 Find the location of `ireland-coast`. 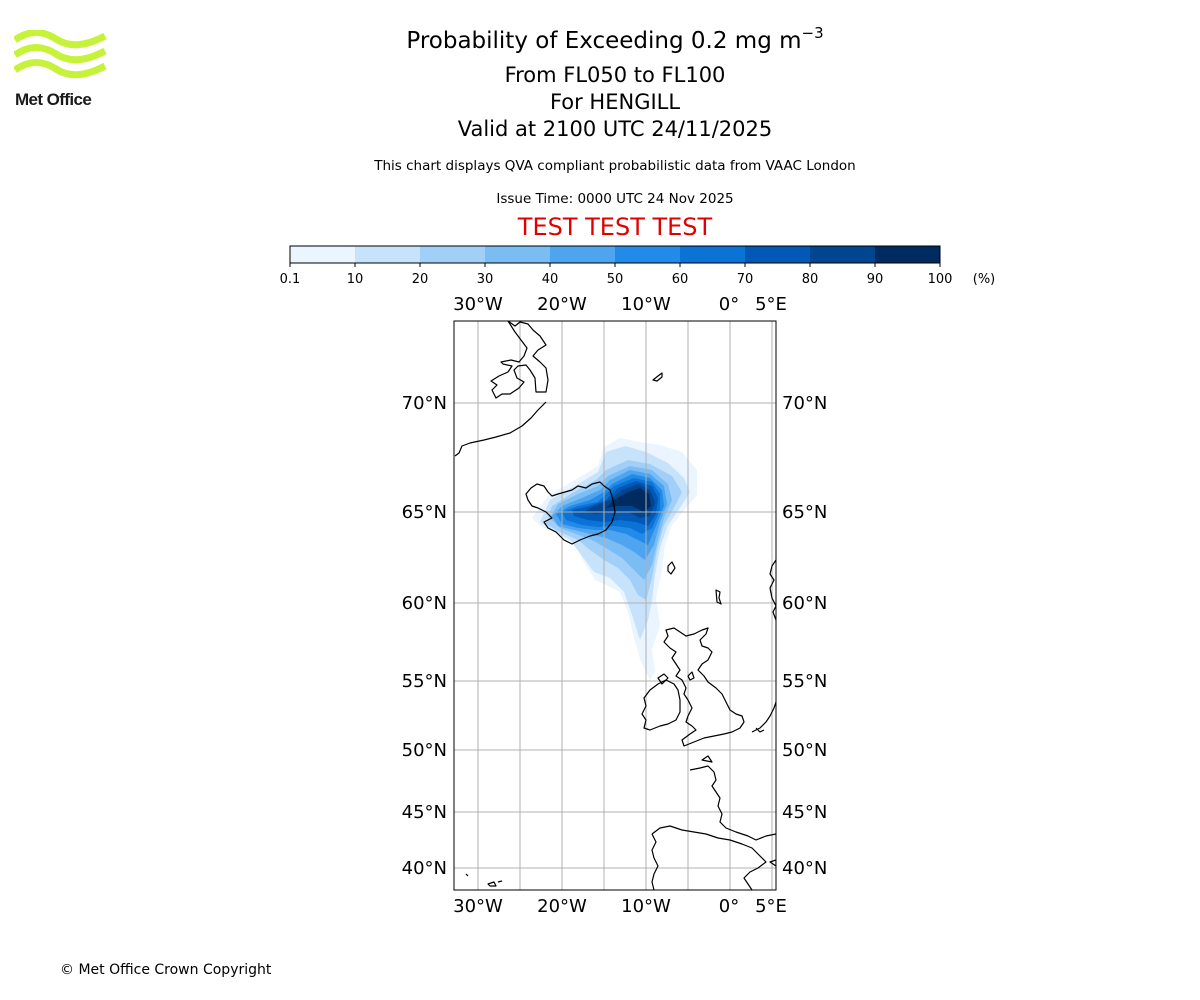

ireland-coast is located at coordinates (661, 705).